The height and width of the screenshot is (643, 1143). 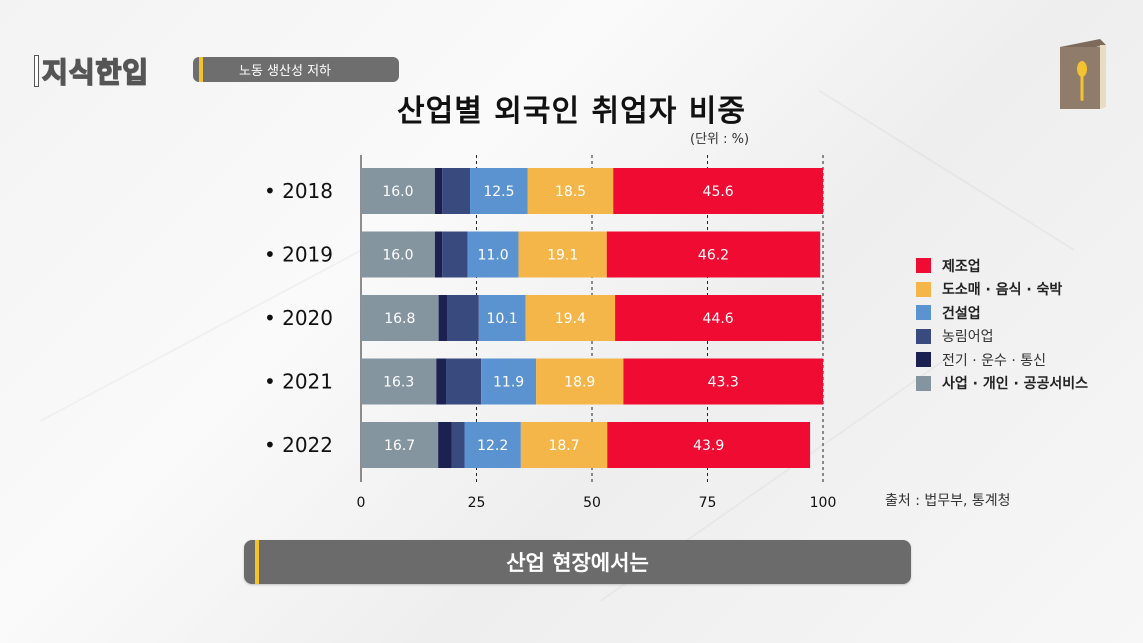 What do you see at coordinates (1015, 384) in the screenshot?
I see `legend-label: 사업 · 개인 · 공공서비스` at bounding box center [1015, 384].